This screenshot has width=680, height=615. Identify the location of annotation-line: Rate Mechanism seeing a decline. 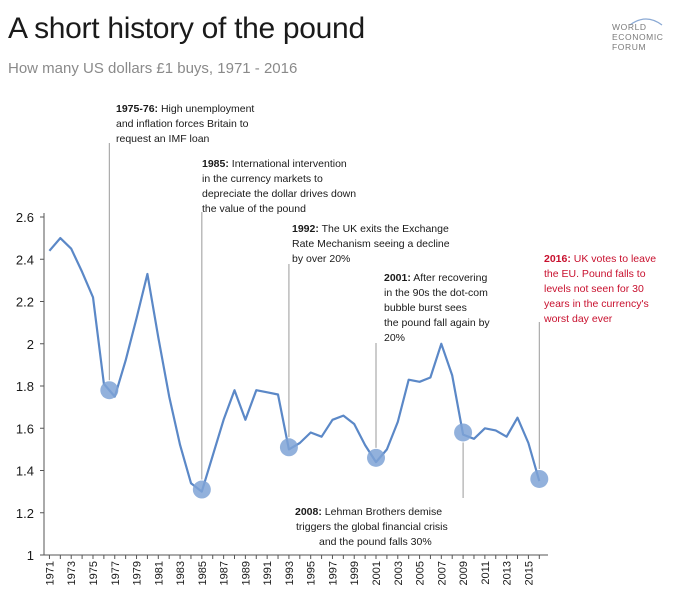
(371, 244).